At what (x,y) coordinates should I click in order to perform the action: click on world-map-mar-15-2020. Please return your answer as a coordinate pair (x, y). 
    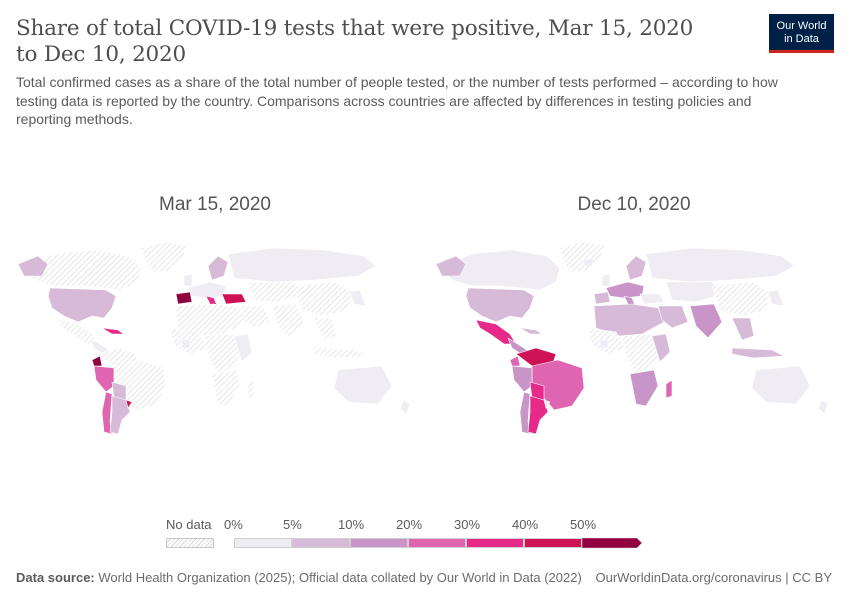
    Looking at the image, I should click on (214, 338).